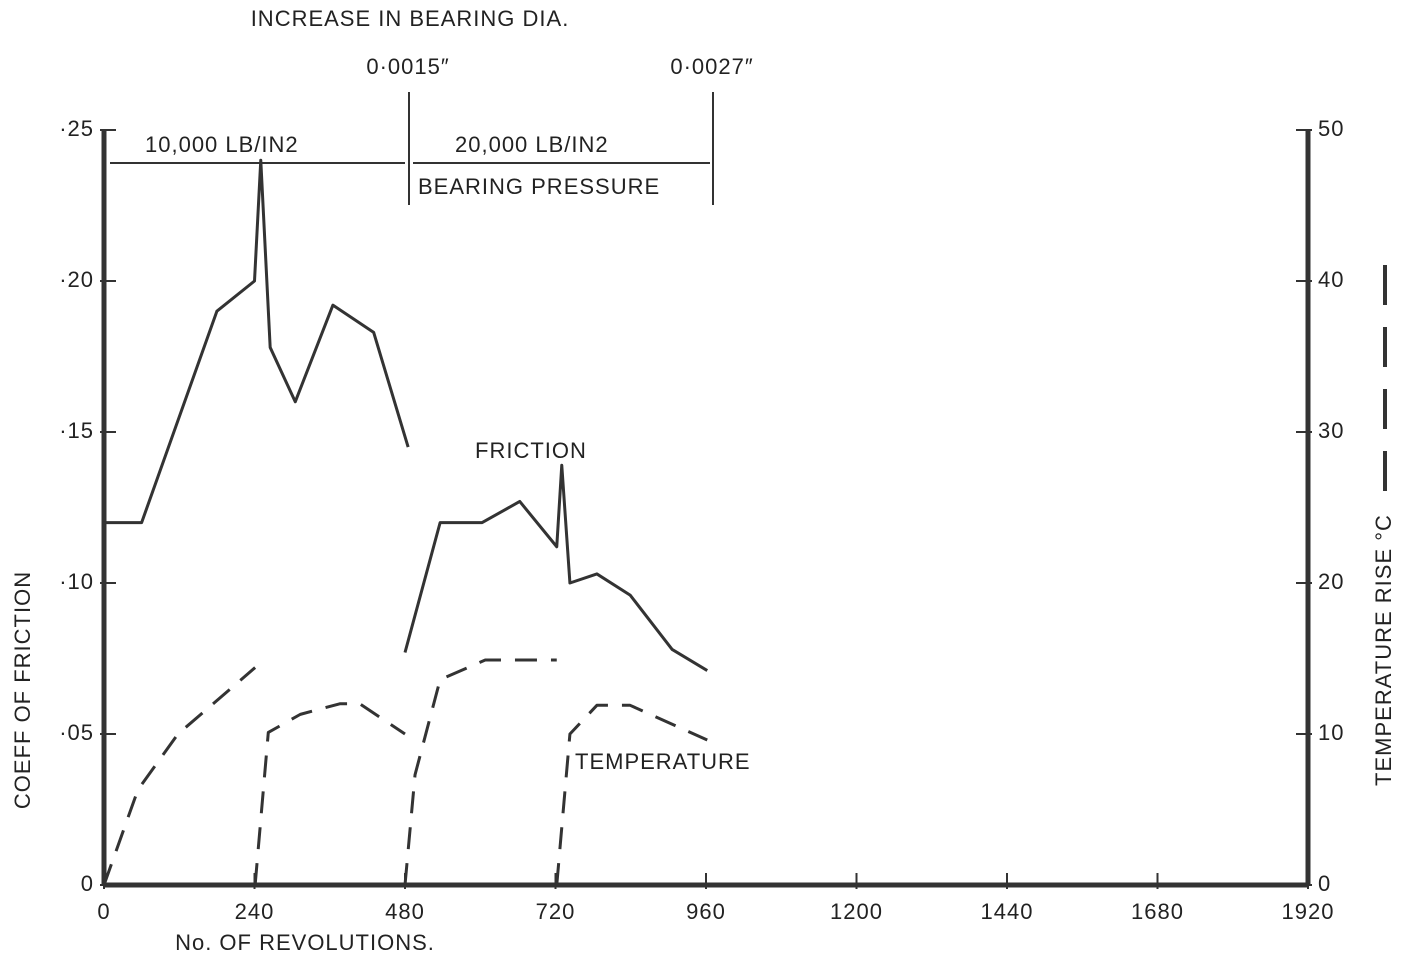 Image resolution: width=1410 pixels, height=960 pixels. What do you see at coordinates (87, 883) in the screenshot?
I see `y-tick-label: 0` at bounding box center [87, 883].